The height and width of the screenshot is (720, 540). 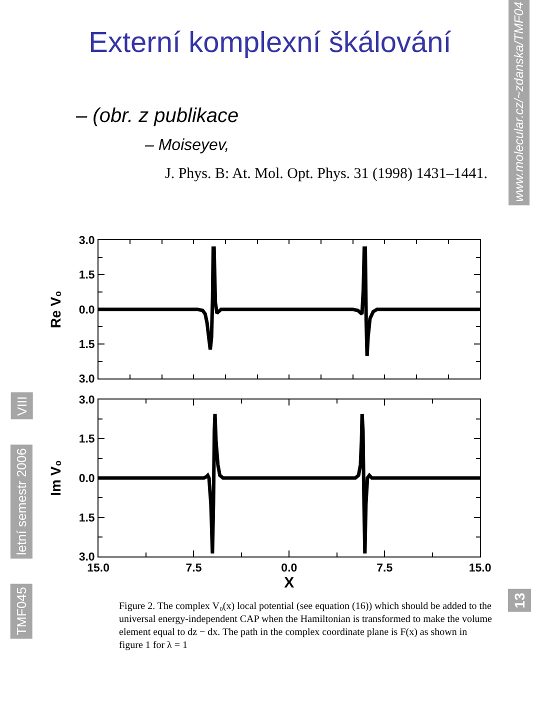 What do you see at coordinates (289, 568) in the screenshot?
I see `x-tick-label: 0.0` at bounding box center [289, 568].